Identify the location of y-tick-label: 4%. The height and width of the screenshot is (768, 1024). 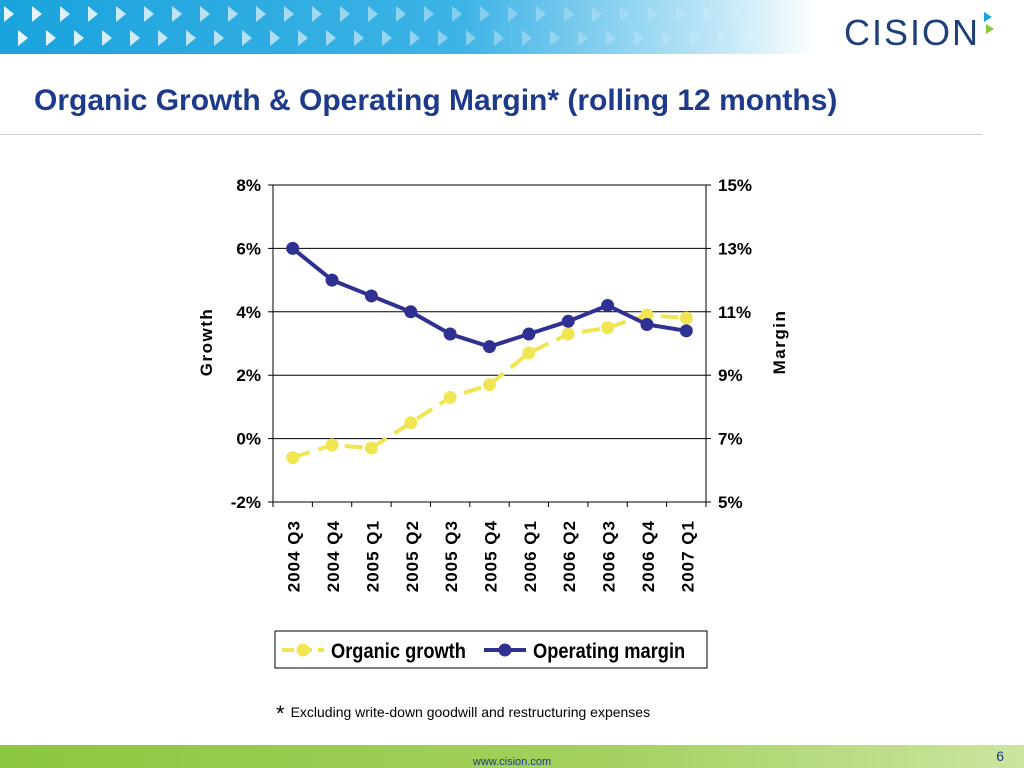
(248, 312).